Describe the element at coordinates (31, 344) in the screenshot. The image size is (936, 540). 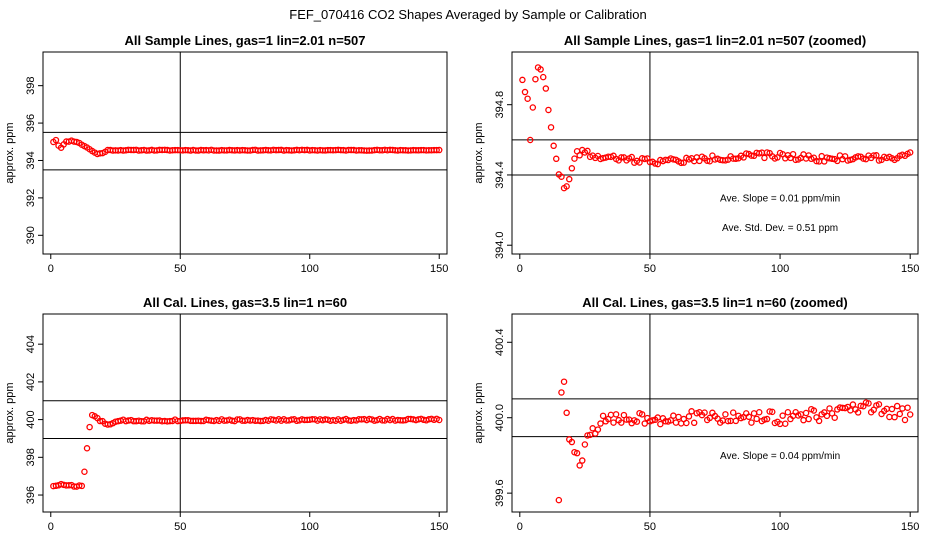
I see `y-tick-label: 404` at that location.